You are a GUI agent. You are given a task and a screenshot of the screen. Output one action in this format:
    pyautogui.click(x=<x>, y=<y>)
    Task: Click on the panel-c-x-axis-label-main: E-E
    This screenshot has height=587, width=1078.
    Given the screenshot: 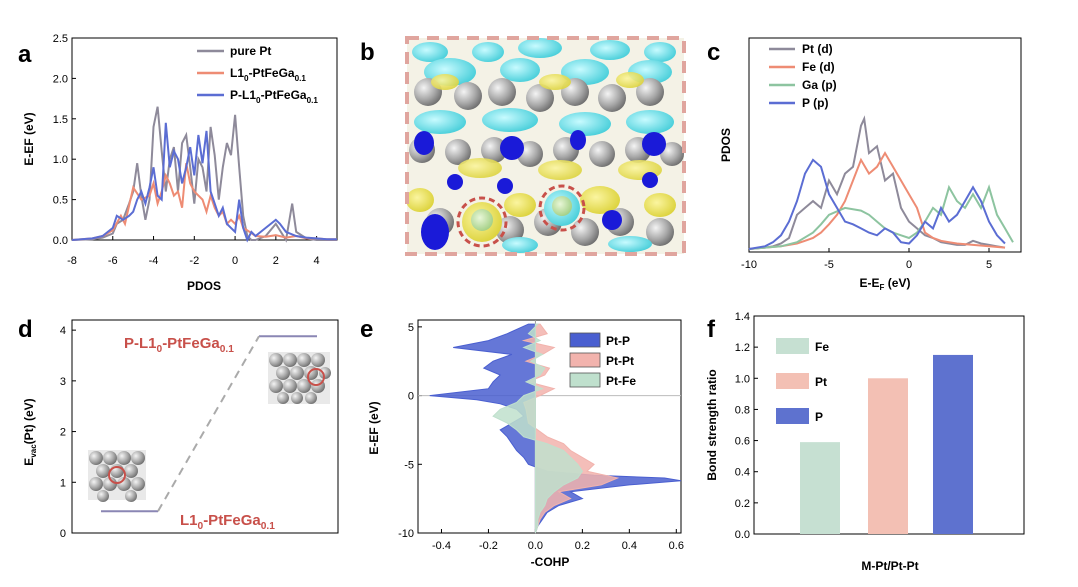 What is the action you would take?
    pyautogui.click(x=870, y=283)
    